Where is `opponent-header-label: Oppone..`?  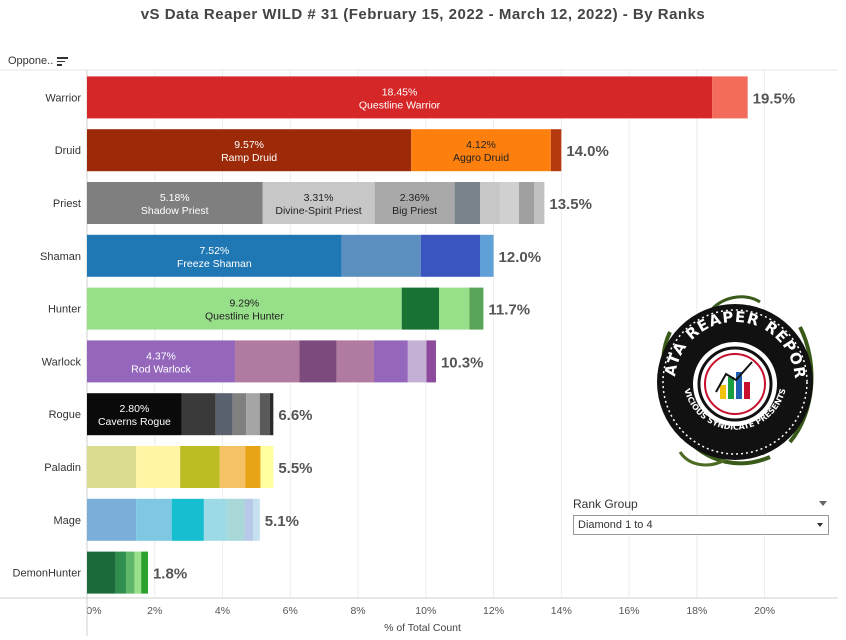 opponent-header-label: Oppone.. is located at coordinates (31, 61).